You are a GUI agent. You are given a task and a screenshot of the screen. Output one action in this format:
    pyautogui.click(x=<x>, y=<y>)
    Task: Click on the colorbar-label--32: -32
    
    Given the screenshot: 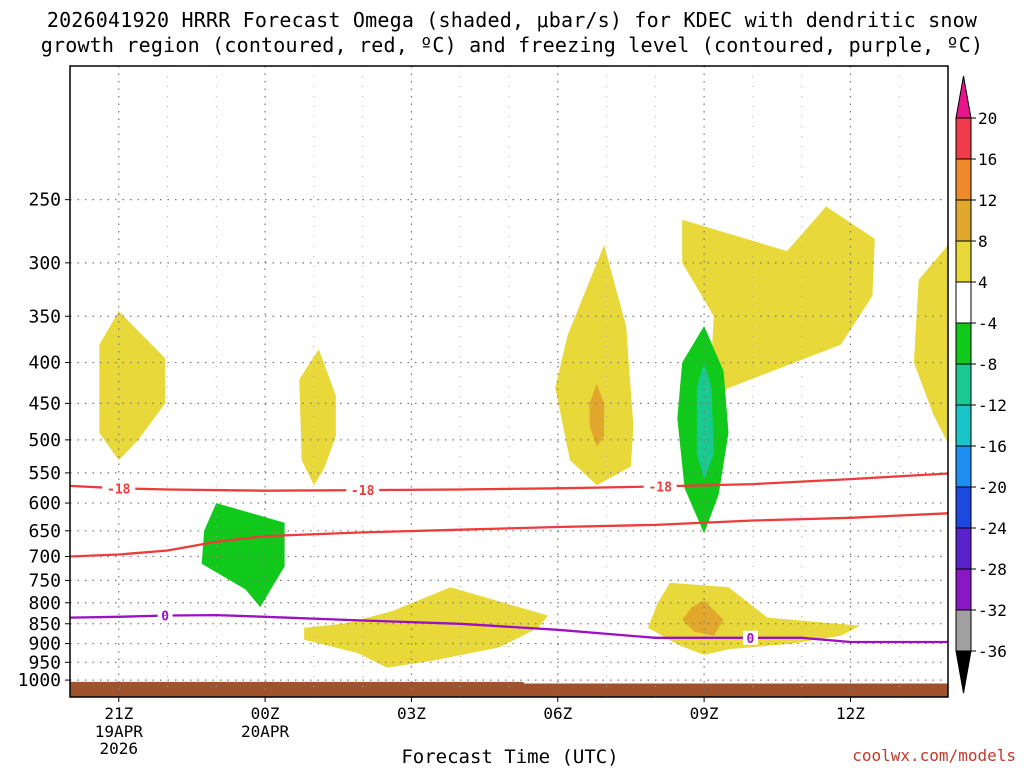 What is the action you would take?
    pyautogui.click(x=992, y=610)
    